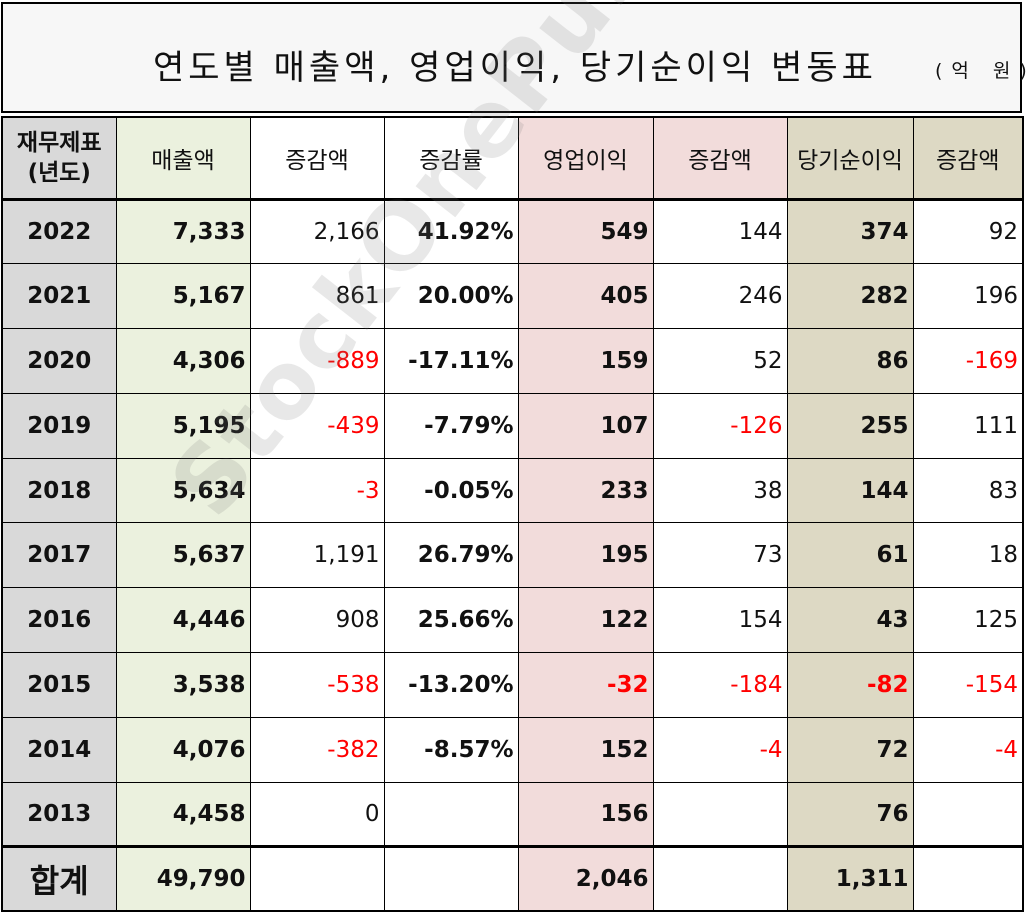  Describe the element at coordinates (968, 425) in the screenshot. I see `net-delta-cell: 111` at that location.